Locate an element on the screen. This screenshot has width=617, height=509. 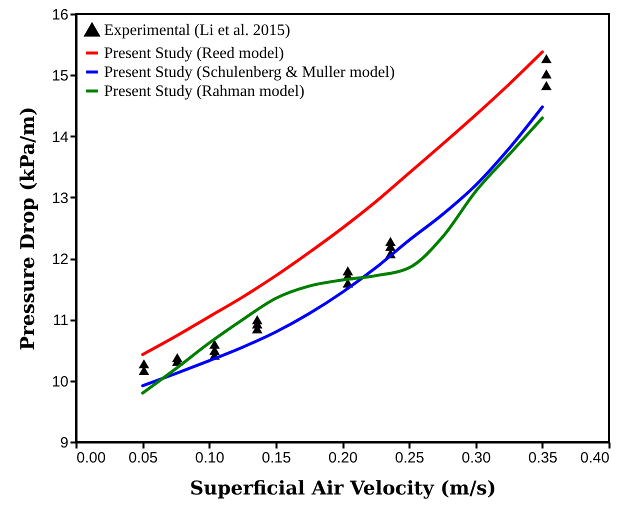
legend-label: Experimental (Li et al. 2015) is located at coordinates (197, 30).